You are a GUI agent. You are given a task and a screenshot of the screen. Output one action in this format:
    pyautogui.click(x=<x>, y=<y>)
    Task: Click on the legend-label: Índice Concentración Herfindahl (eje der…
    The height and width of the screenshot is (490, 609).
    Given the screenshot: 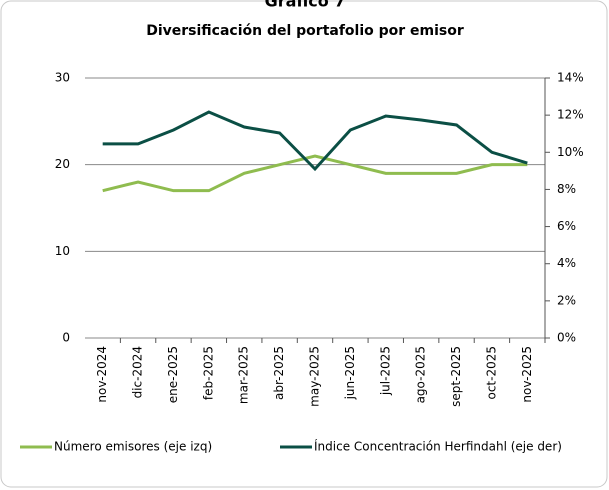 What is the action you would take?
    pyautogui.click(x=438, y=446)
    